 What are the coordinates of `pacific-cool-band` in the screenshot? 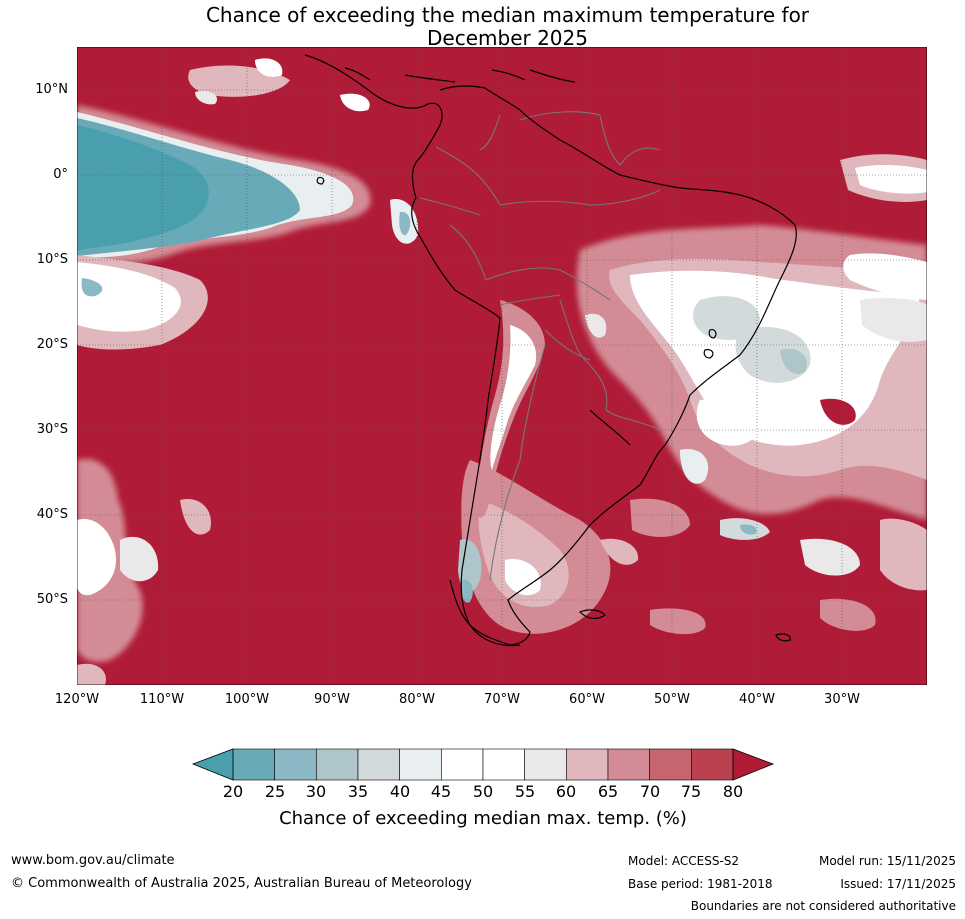 It's located at (248, 204).